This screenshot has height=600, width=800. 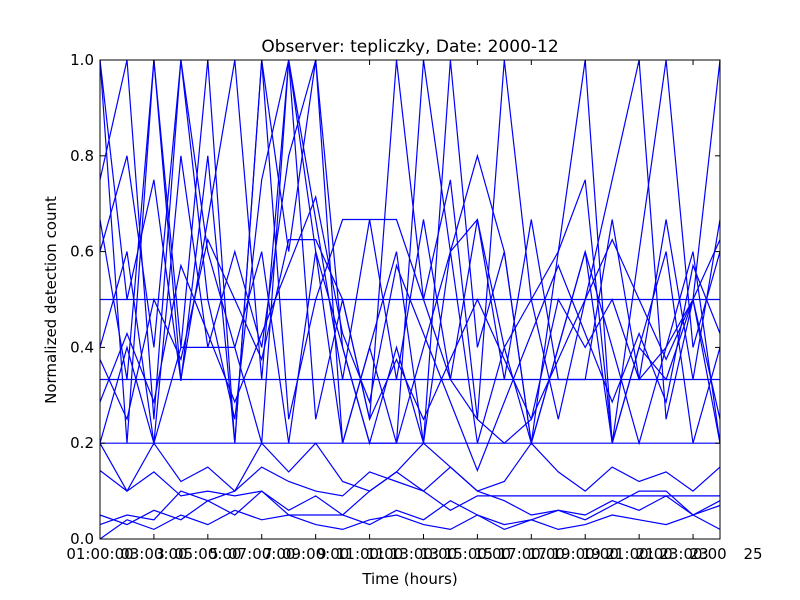 I want to click on y-tick-label: 0.8, so click(x=82, y=156).